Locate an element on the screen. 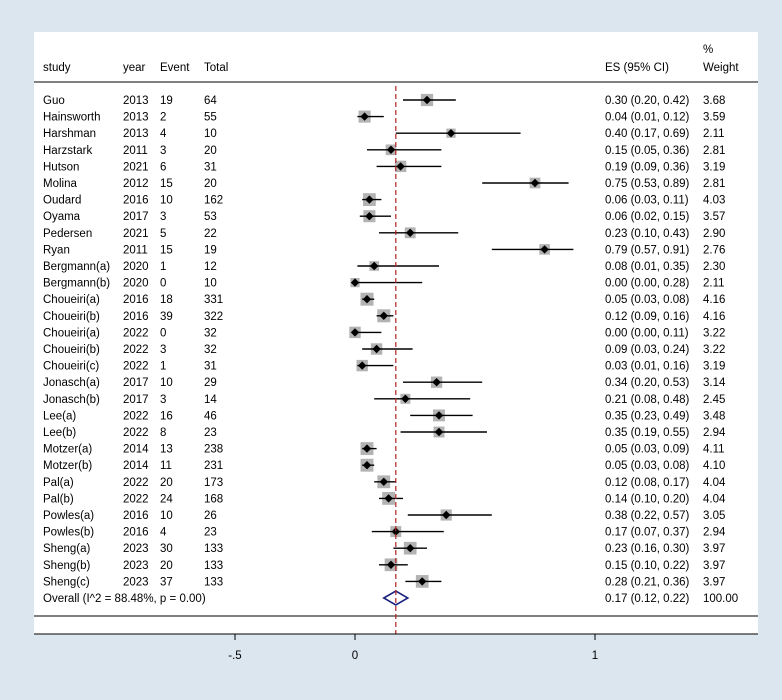 The image size is (782, 700). study-name: Bergmann(b) is located at coordinates (76, 284).